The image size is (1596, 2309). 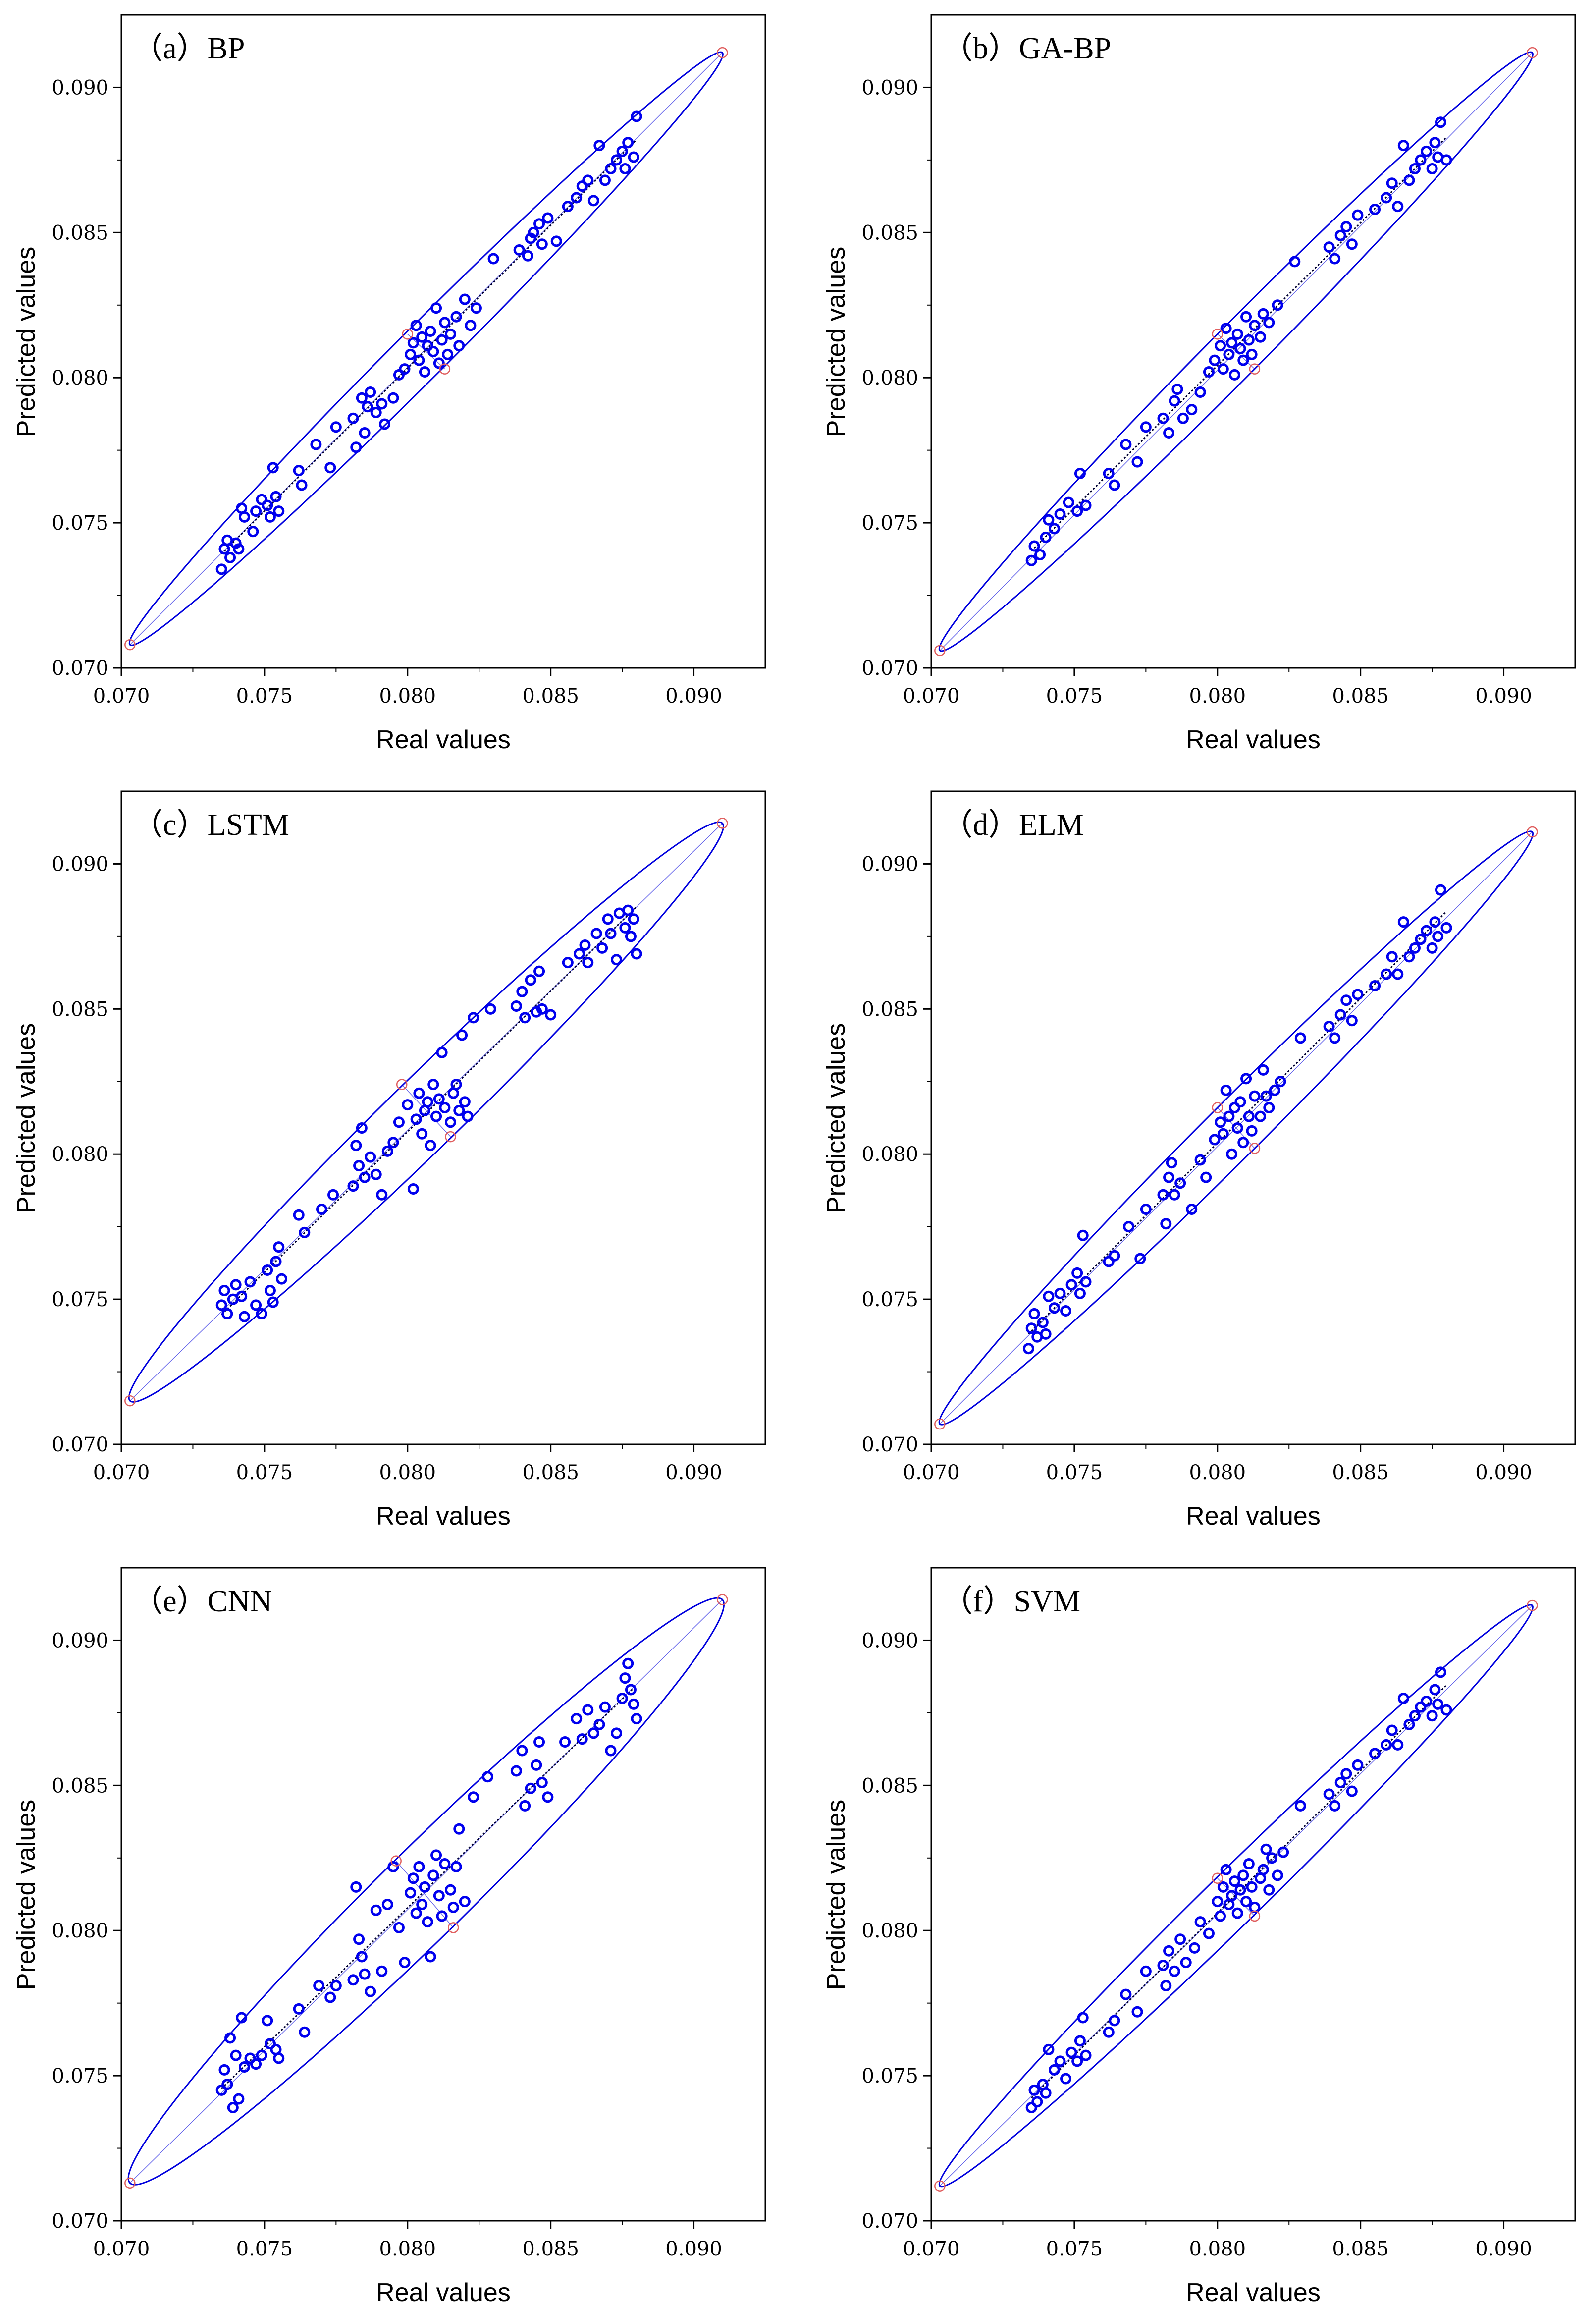 What do you see at coordinates (264, 1472) in the screenshot?
I see `x-tick-label: 0.075` at bounding box center [264, 1472].